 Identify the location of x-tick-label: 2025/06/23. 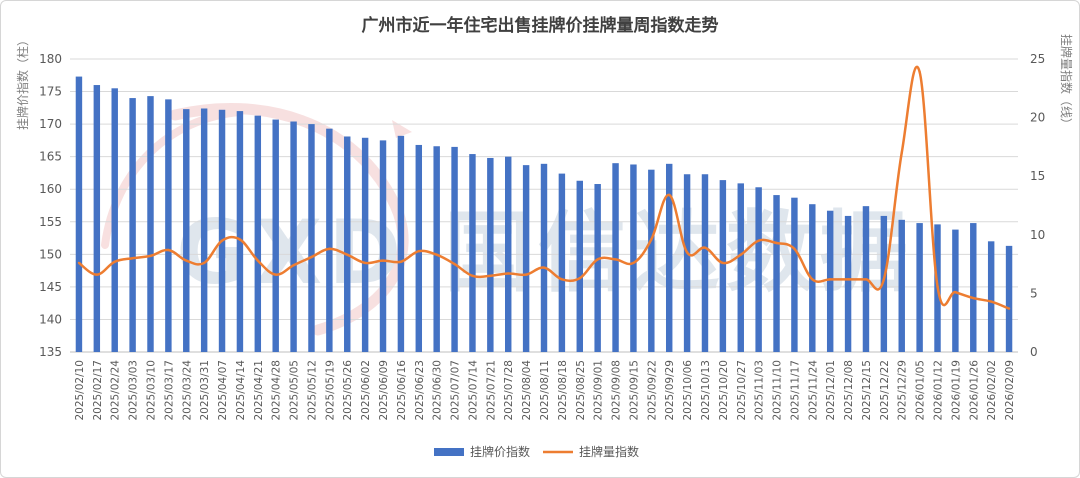
(420, 390).